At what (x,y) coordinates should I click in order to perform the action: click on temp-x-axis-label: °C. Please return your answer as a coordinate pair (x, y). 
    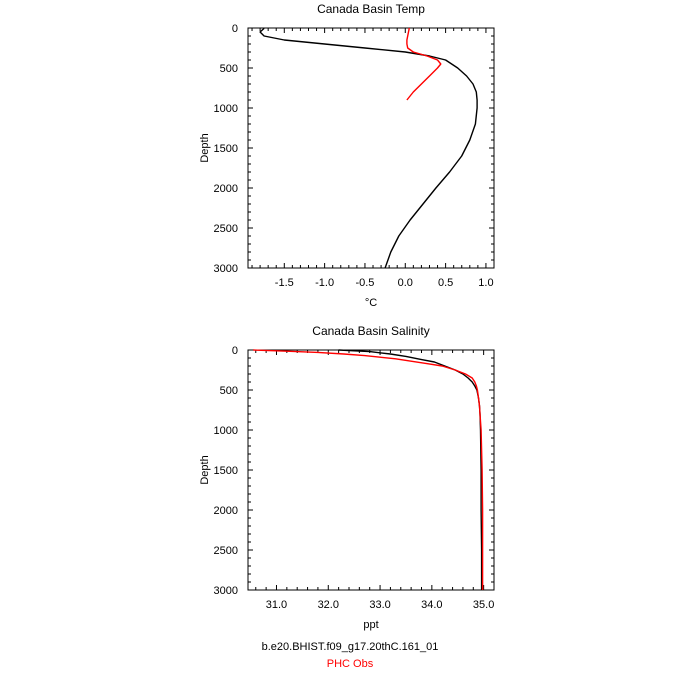
    Looking at the image, I should click on (371, 303).